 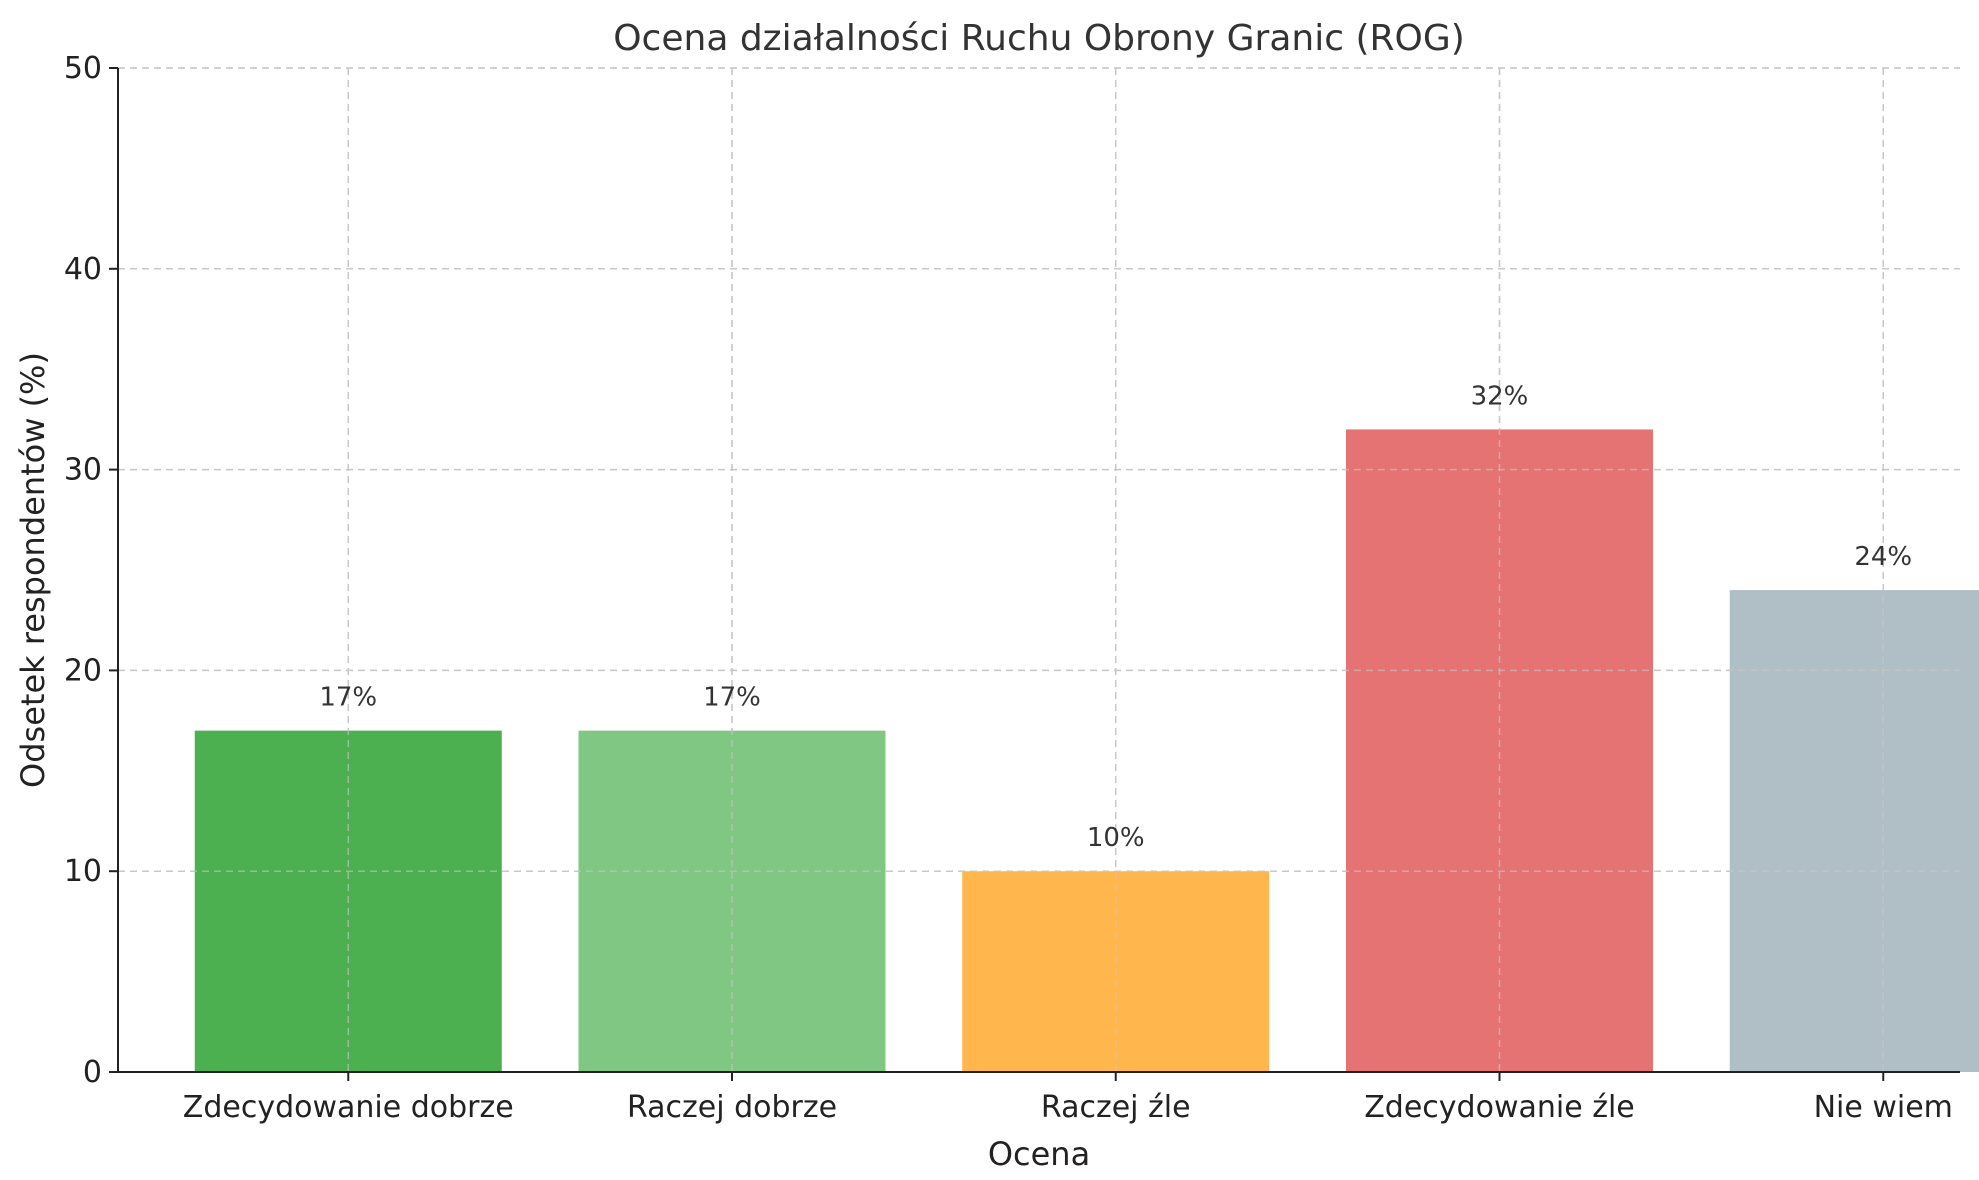 I want to click on y-tick-label: 40, so click(x=83, y=269).